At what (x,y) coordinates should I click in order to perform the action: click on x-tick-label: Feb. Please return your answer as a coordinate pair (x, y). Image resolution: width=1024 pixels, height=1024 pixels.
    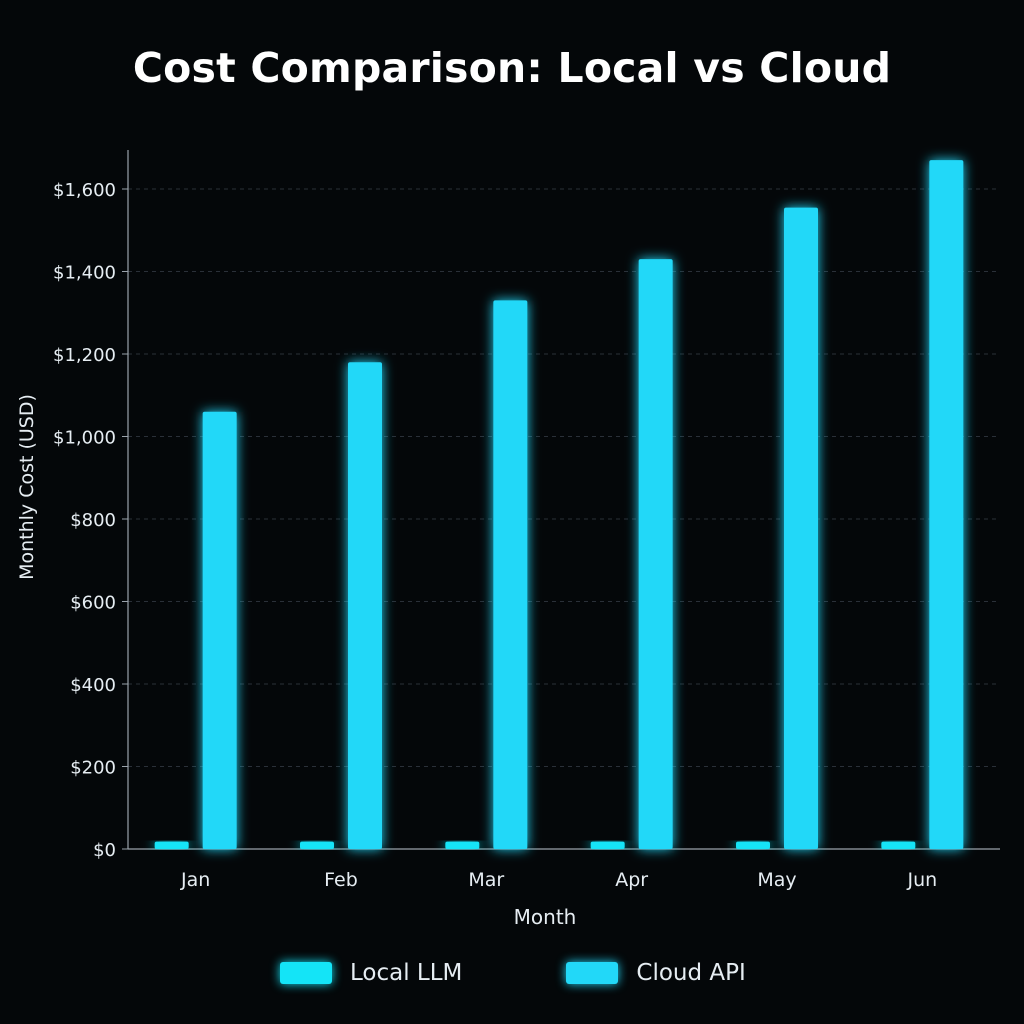
    Looking at the image, I should click on (341, 880).